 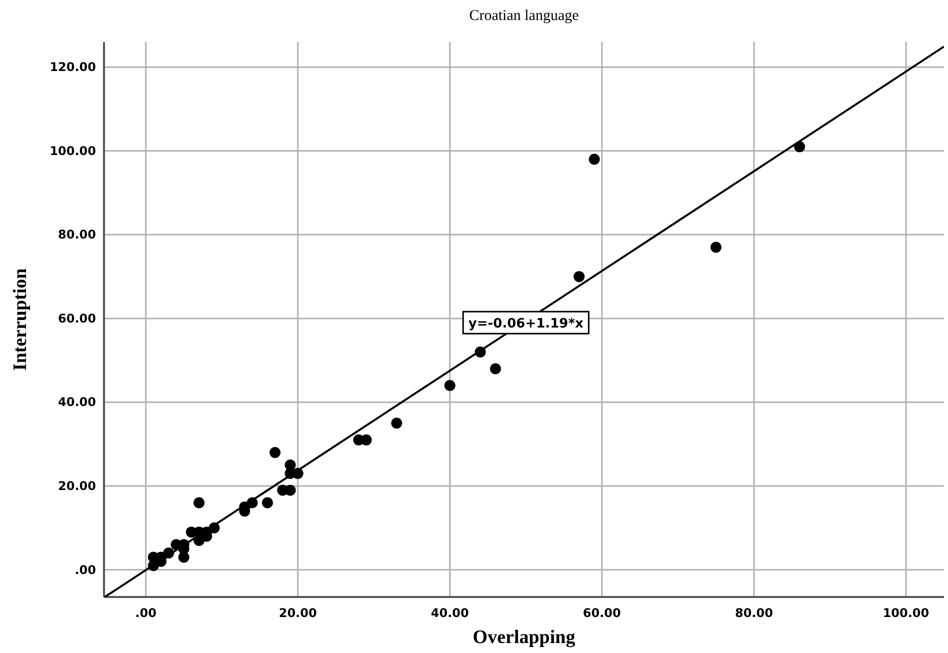 What do you see at coordinates (73, 67) in the screenshot?
I see `y-tick-label: 120.00` at bounding box center [73, 67].